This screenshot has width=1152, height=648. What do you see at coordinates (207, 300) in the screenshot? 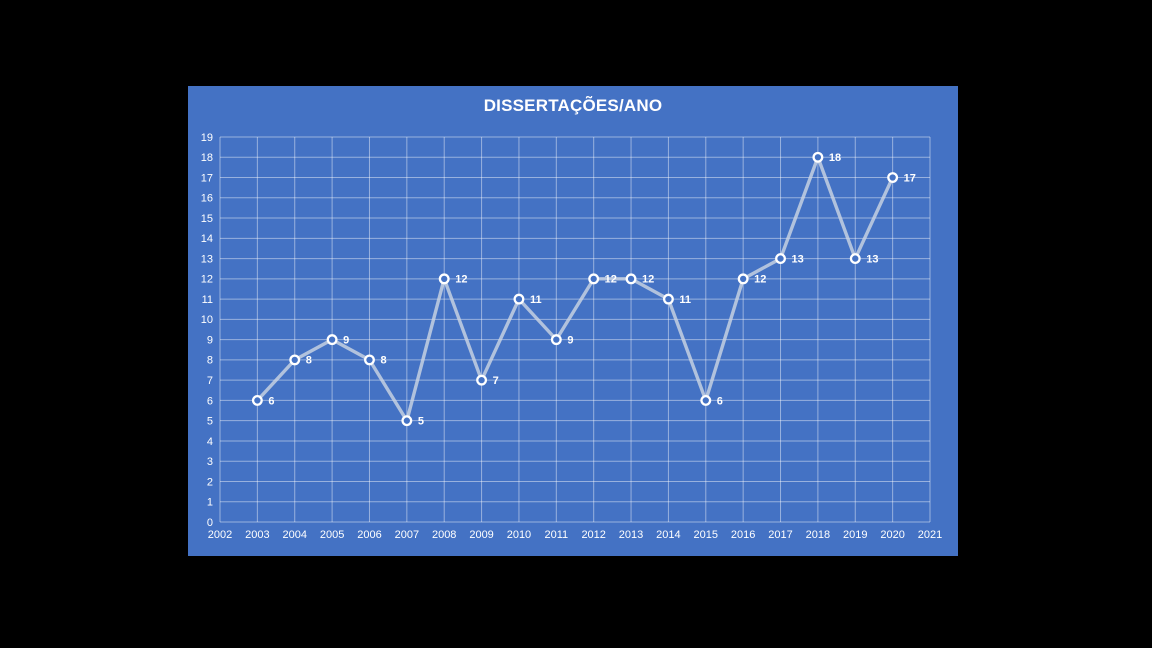
I see `y-axis-tick-label: 11` at bounding box center [207, 300].